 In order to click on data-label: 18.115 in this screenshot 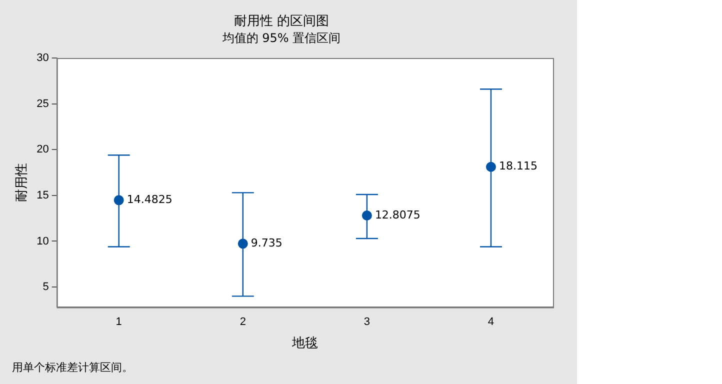, I will do `click(518, 166)`.